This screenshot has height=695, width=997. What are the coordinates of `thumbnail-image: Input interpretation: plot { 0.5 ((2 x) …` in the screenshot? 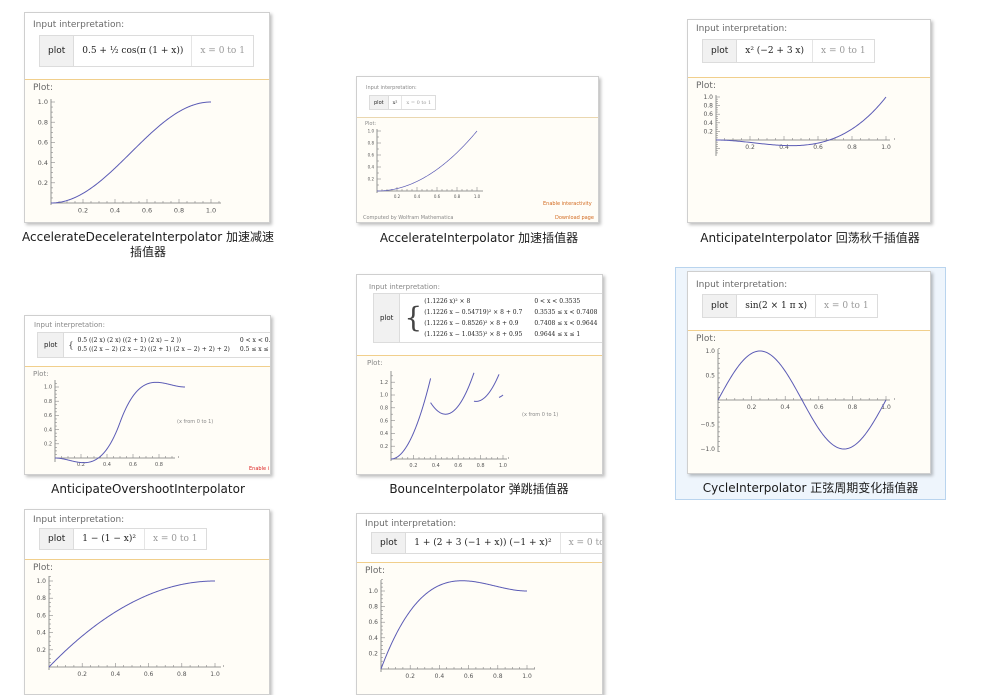 It's located at (147, 395).